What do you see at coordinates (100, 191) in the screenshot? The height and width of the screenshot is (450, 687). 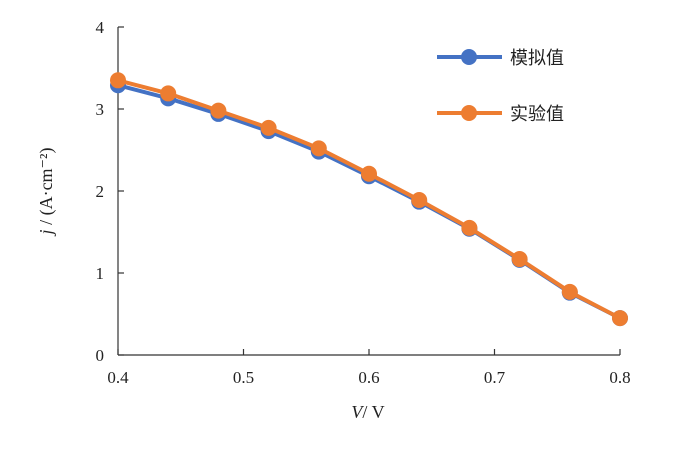 I see `y-tick-label: 2` at bounding box center [100, 191].